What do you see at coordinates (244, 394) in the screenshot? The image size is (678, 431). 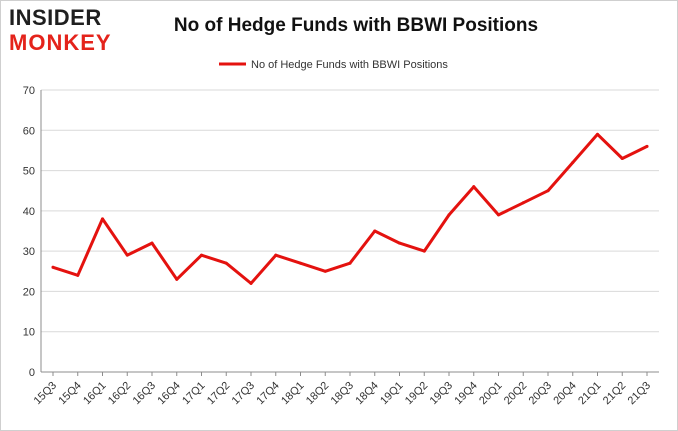 I see `x-tick-label: 17Q3` at bounding box center [244, 394].